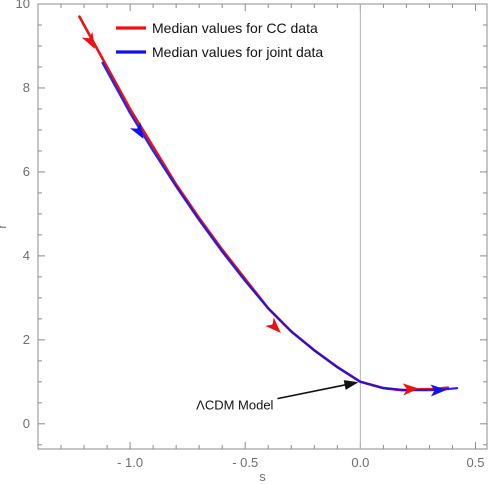  Describe the element at coordinates (26, 339) in the screenshot. I see `y-tick-label: 2` at that location.